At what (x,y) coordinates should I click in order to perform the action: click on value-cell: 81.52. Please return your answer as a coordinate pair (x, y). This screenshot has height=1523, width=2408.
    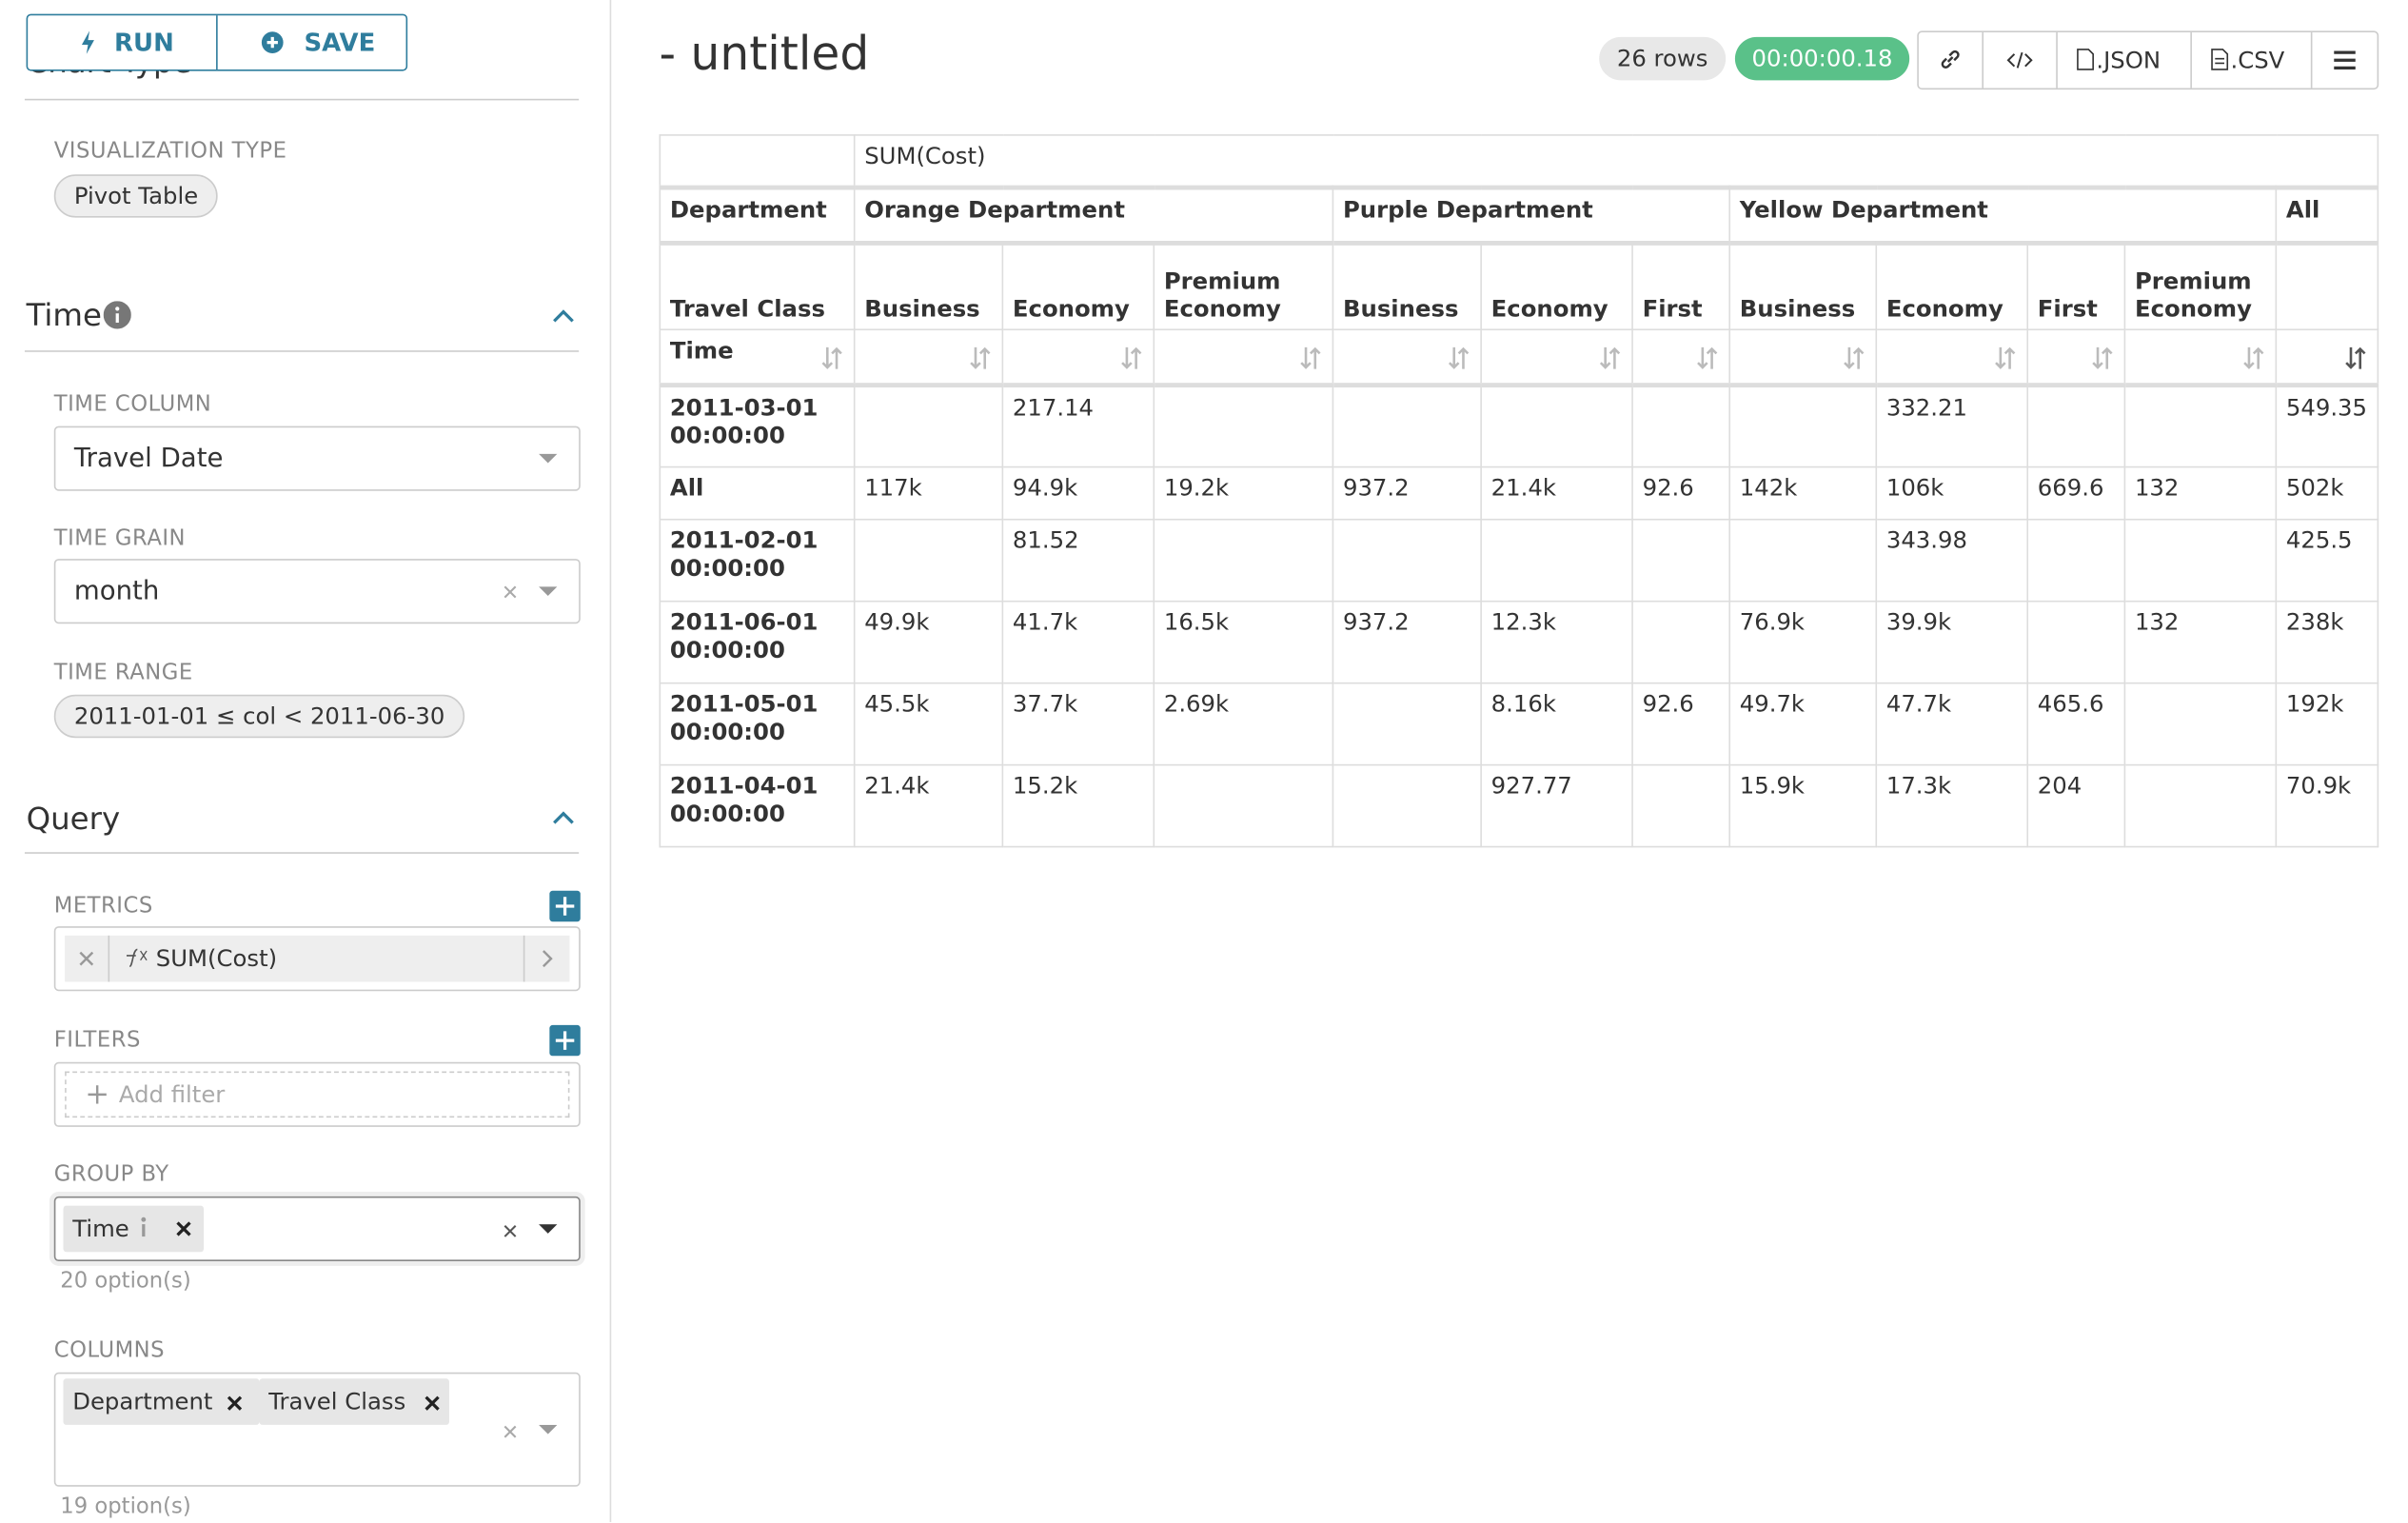
    Looking at the image, I should click on (1078, 560).